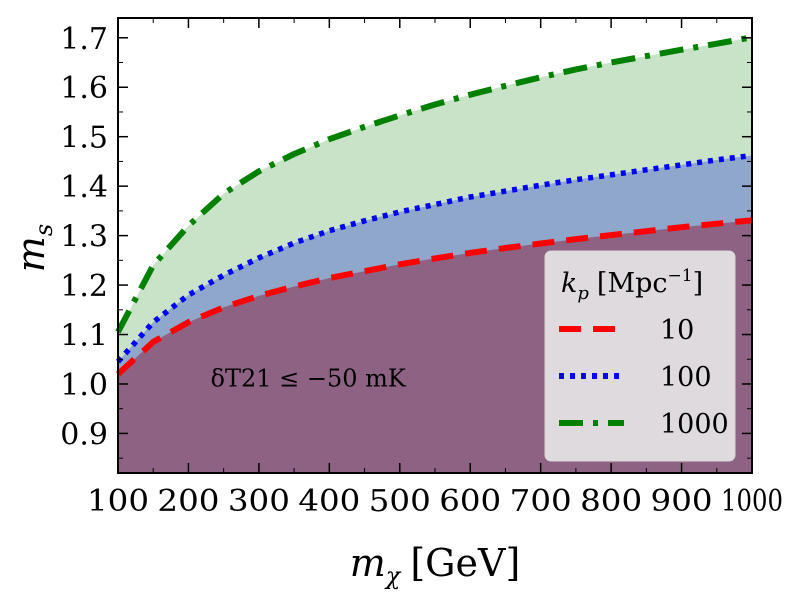  I want to click on x-tick-label: 800, so click(611, 501).